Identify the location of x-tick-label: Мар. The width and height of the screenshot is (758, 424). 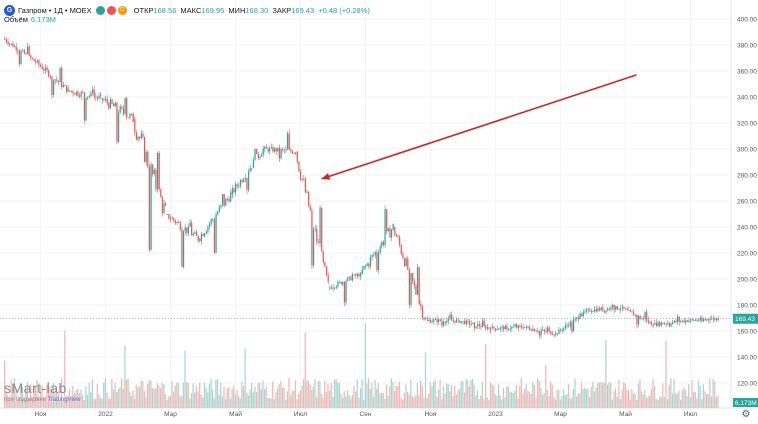
(170, 414).